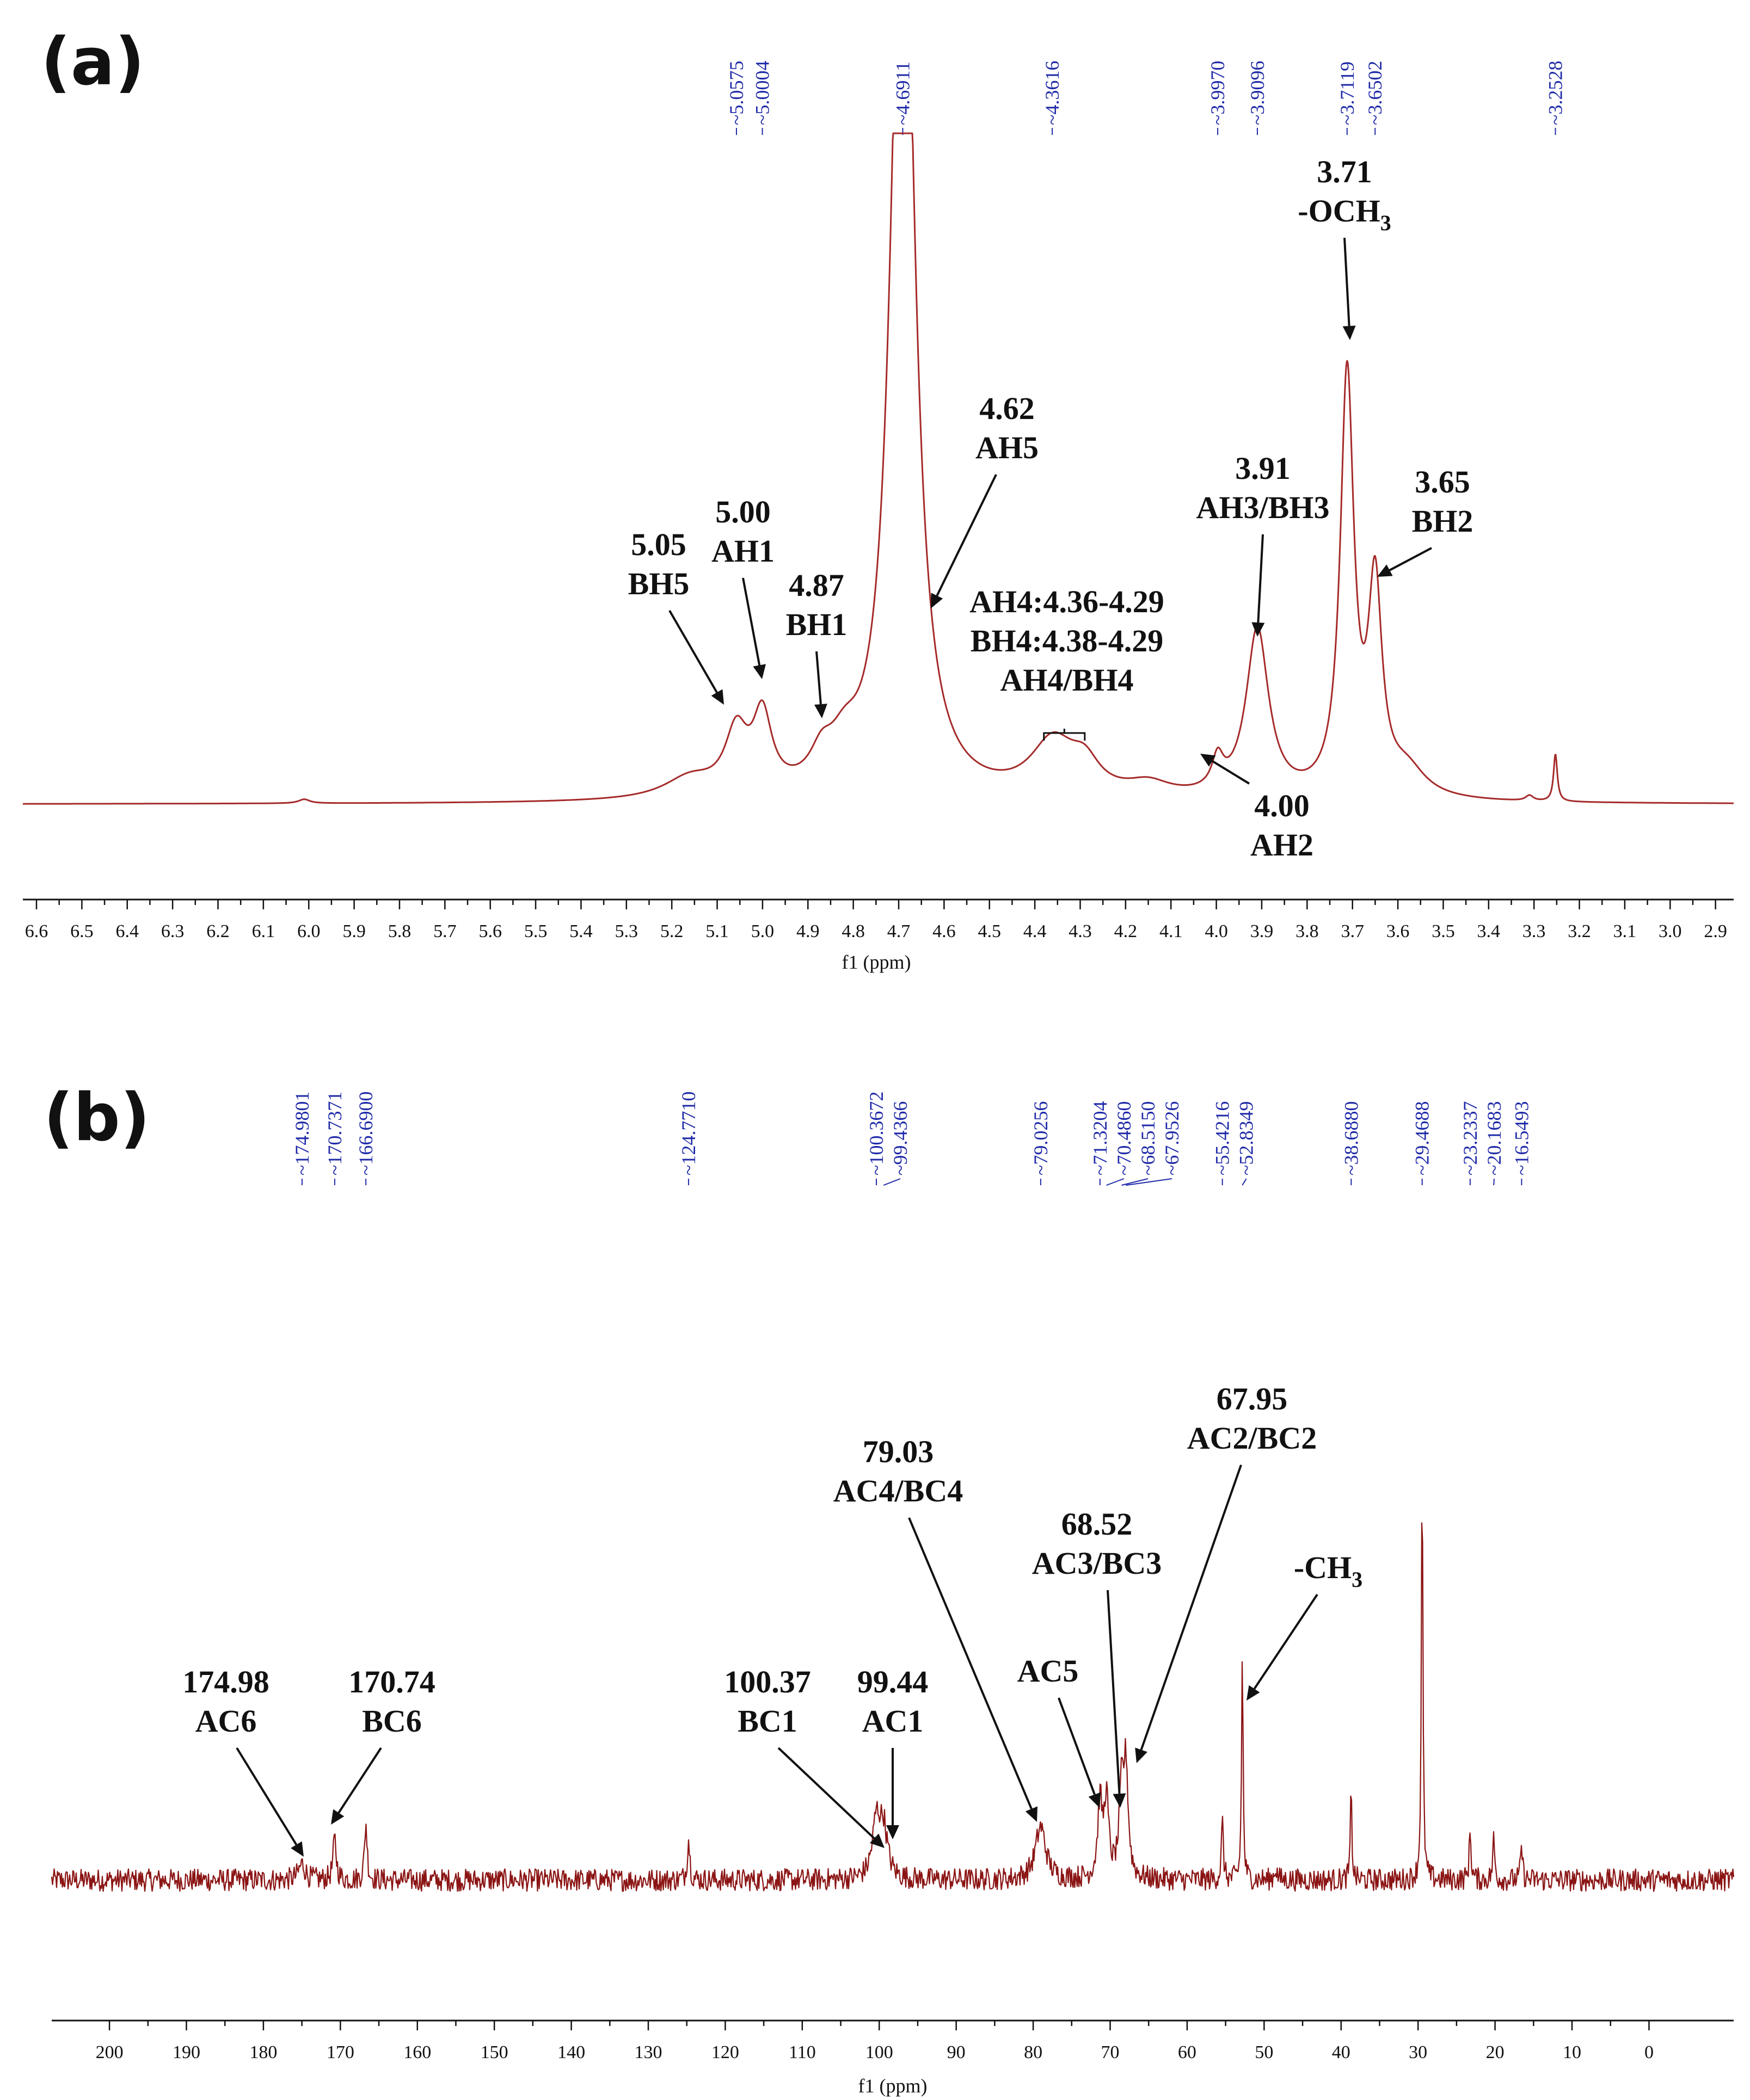 This screenshot has height=2100, width=1750. What do you see at coordinates (1216, 931) in the screenshot?
I see `x-tick-label: 4.0` at bounding box center [1216, 931].